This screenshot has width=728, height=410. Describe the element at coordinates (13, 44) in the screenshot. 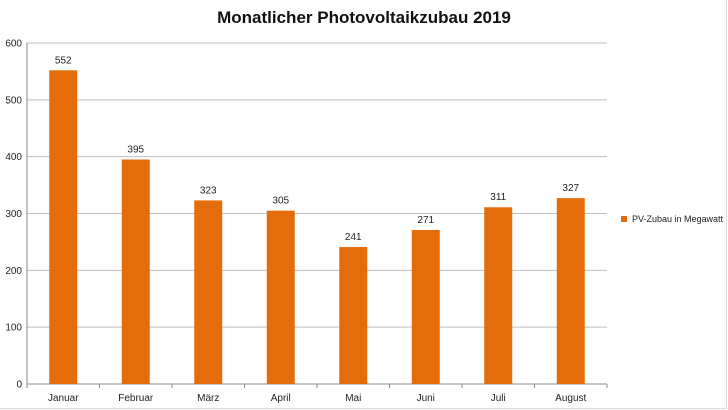

I see `y-tick-label: 600` at that location.